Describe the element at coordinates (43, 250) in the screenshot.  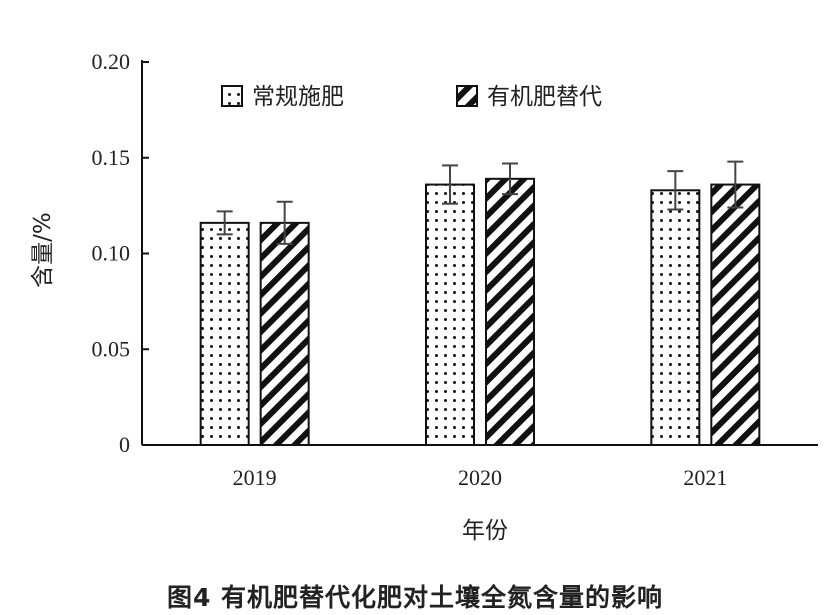
I see `y-axis-title: 含量/%` at that location.